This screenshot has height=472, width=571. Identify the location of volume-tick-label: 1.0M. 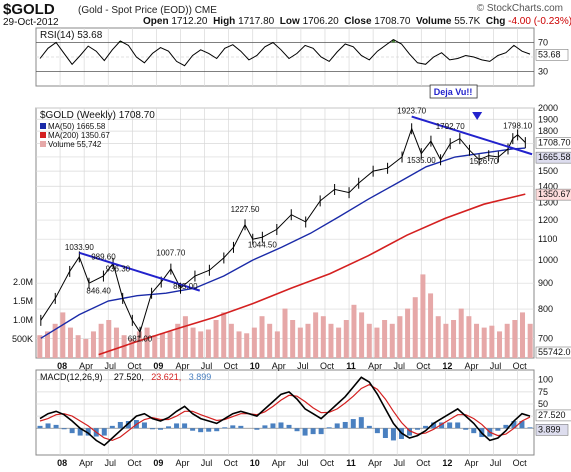
(23, 320).